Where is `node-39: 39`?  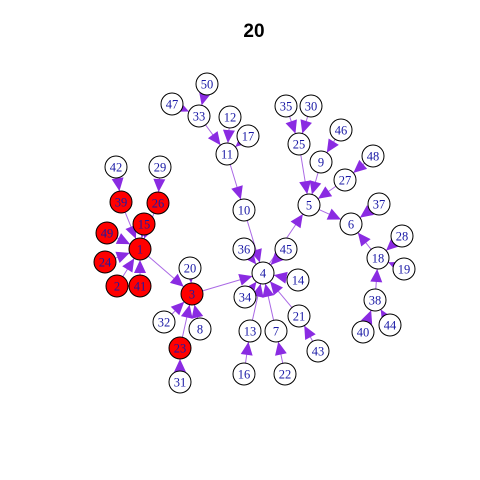
node-39: 39 is located at coordinates (121, 202).